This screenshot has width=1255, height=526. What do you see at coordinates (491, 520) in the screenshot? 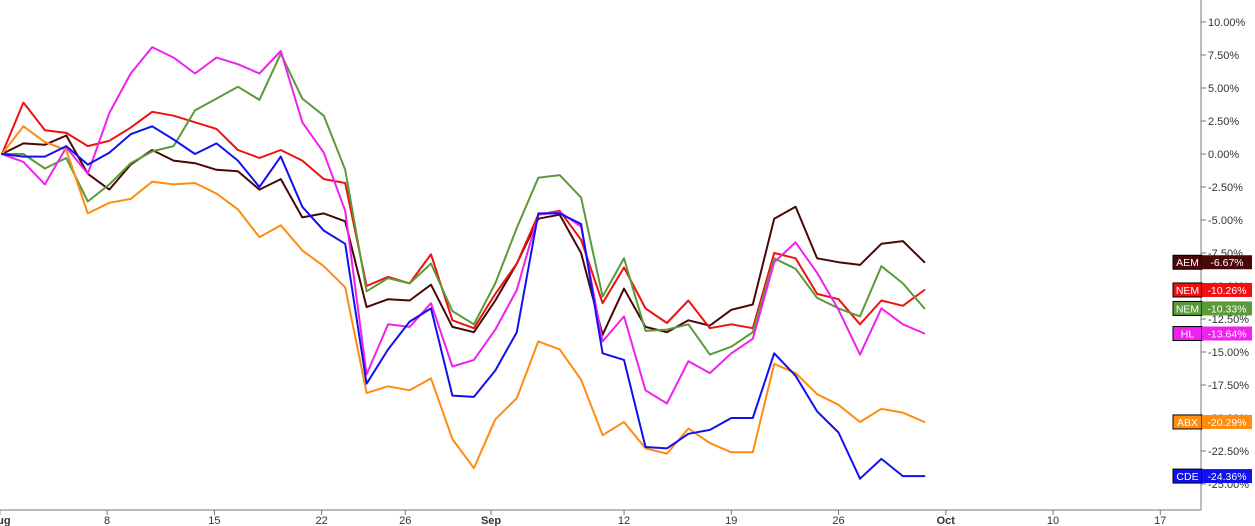
I see `x-tick-label: Sep` at bounding box center [491, 520].